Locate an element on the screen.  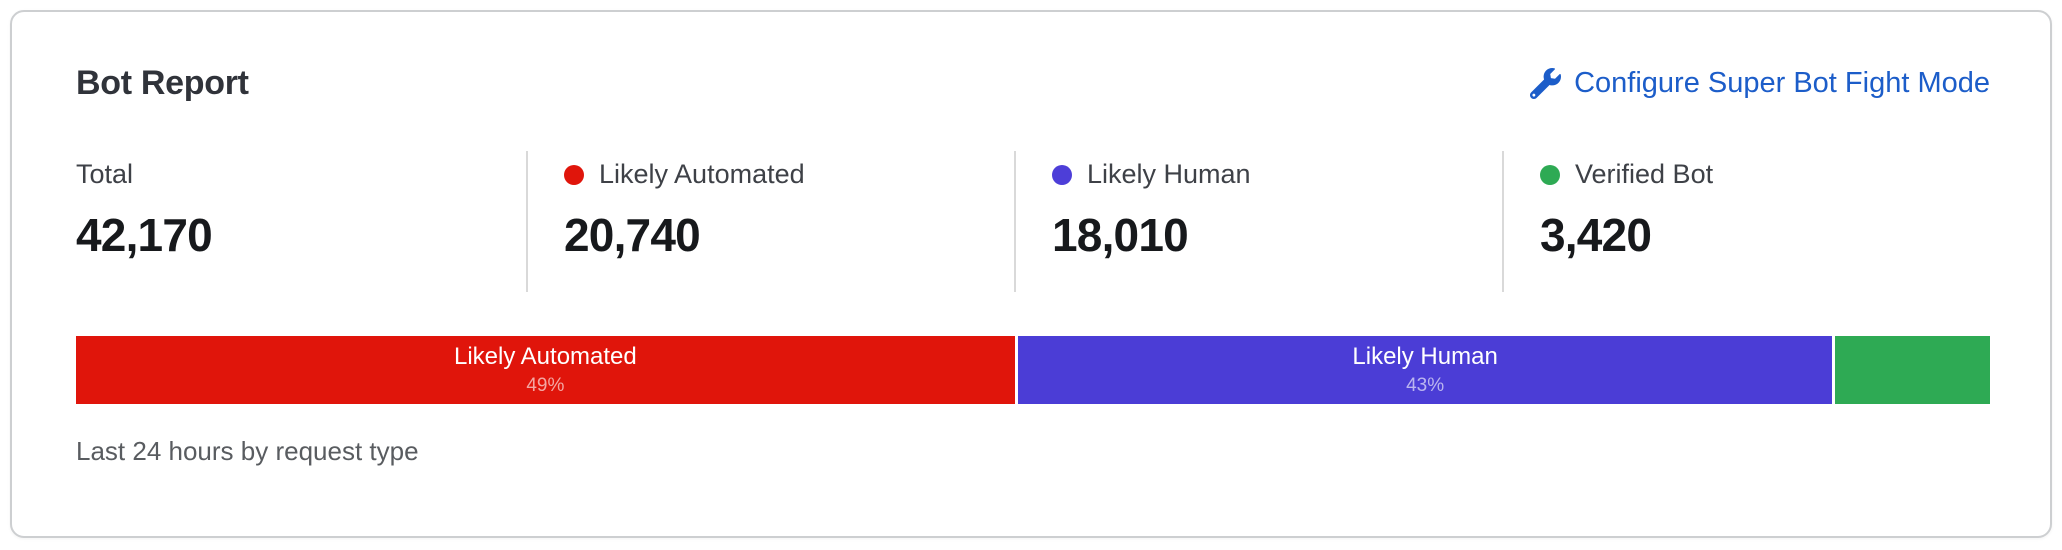
stat-label: Likely Human is located at coordinates (1169, 174).